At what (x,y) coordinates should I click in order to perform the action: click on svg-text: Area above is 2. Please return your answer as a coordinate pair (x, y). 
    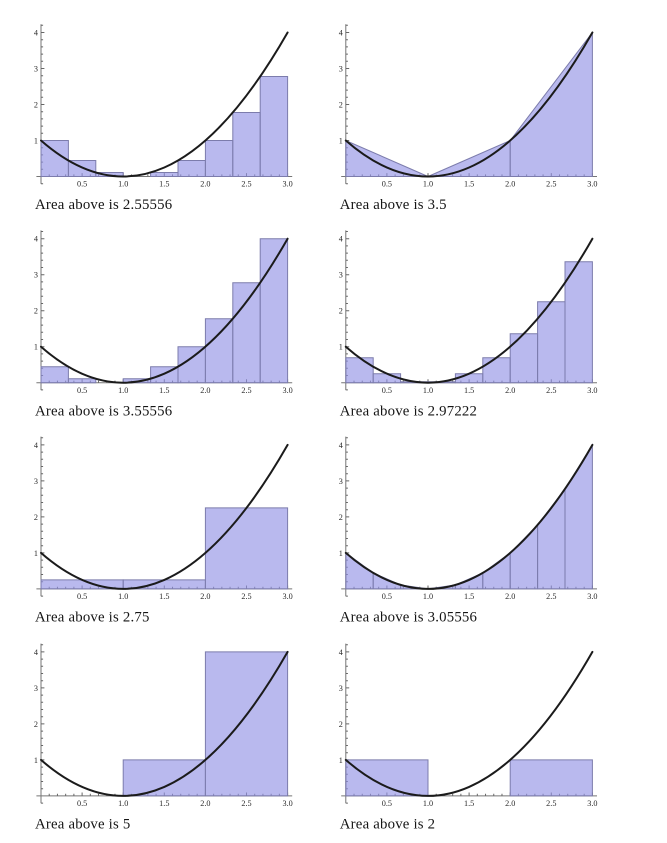
    Looking at the image, I should click on (387, 825).